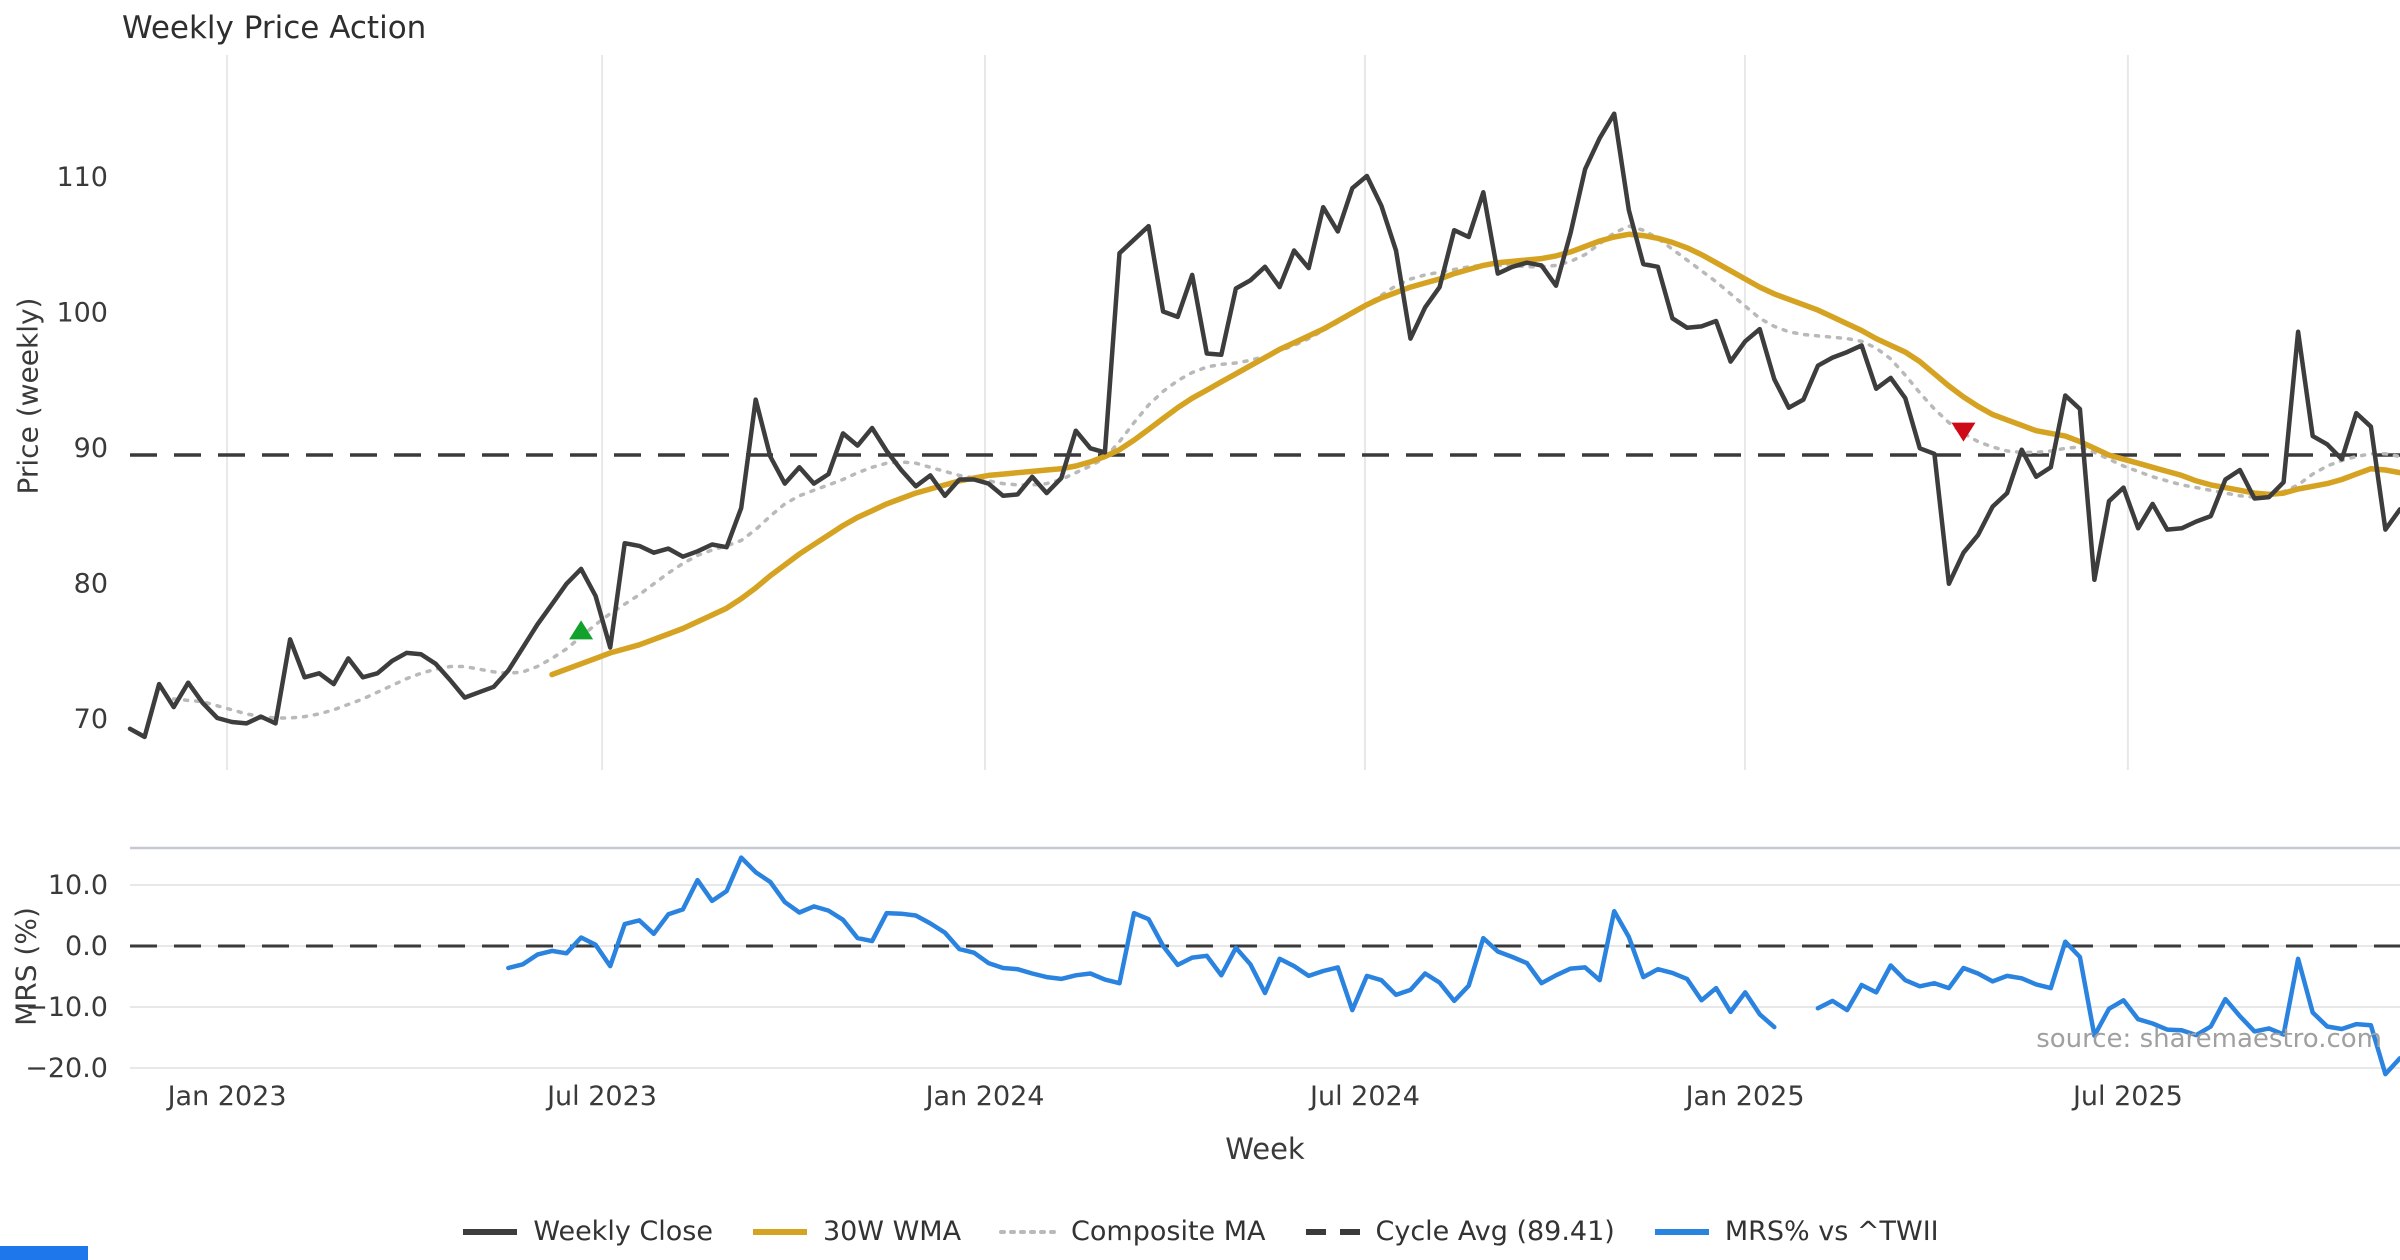  I want to click on mrs-y-tick-label: −20.0, so click(66, 1068).